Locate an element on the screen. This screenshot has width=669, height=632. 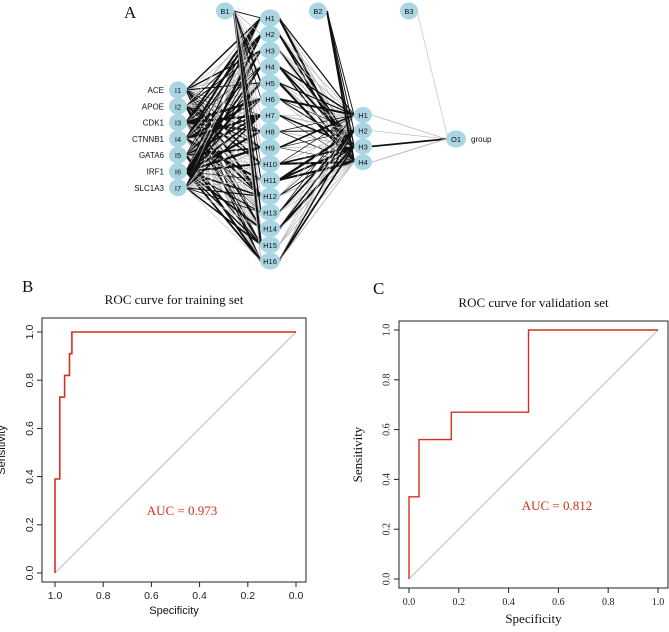
auc-label: AUC = 0.812 is located at coordinates (557, 505).